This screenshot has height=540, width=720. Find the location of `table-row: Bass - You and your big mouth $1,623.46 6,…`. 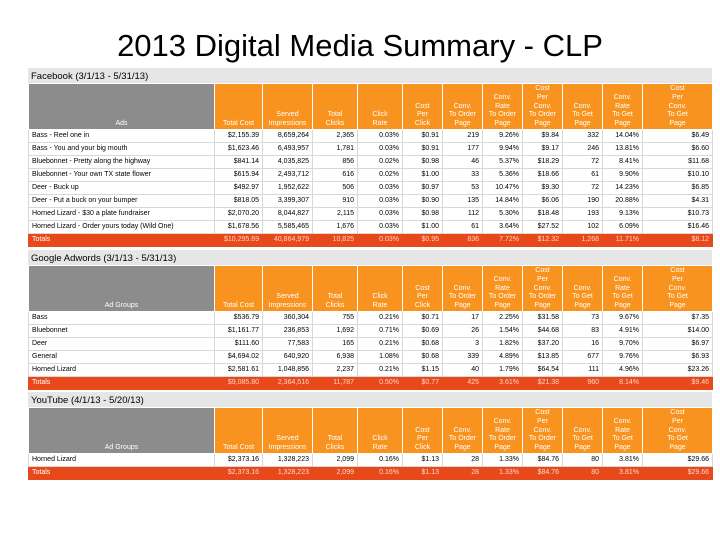

table-row: Bass - You and your big mouth $1,623.46 6,… is located at coordinates (370, 149).